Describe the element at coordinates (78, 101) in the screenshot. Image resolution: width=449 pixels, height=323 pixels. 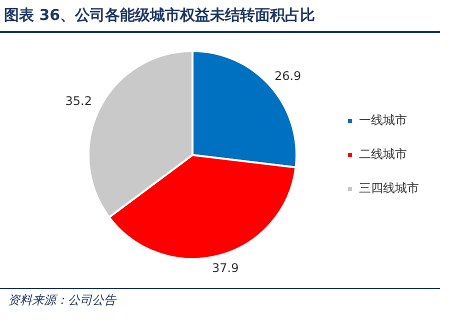
I see `data-label: 35.2` at that location.